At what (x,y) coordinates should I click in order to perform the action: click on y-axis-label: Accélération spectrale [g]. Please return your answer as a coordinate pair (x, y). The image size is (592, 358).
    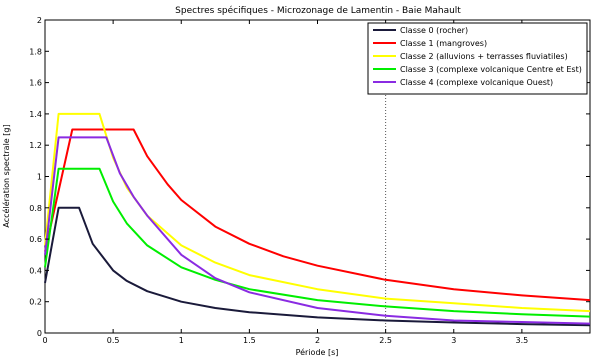
    Looking at the image, I should click on (6, 175).